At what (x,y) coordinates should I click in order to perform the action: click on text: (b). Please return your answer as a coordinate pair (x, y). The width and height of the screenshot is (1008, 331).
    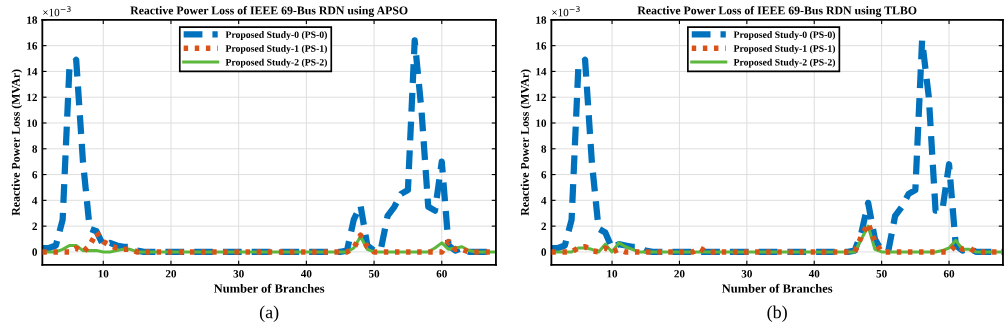
    Looking at the image, I should click on (777, 313).